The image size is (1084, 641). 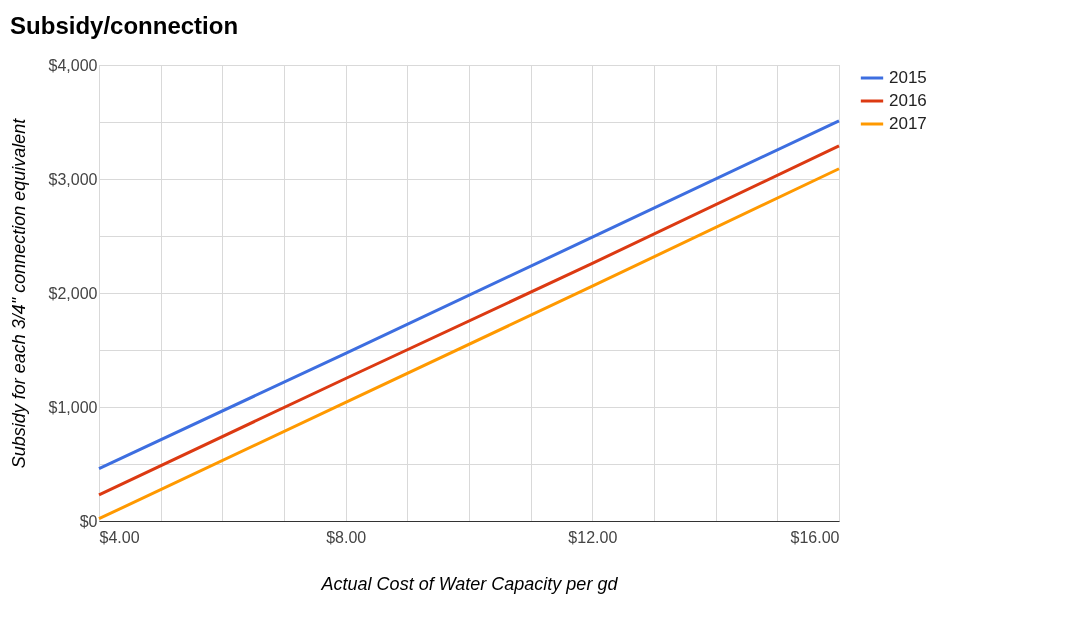 What do you see at coordinates (73, 407) in the screenshot?
I see `y-tick-label: $1,000` at bounding box center [73, 407].